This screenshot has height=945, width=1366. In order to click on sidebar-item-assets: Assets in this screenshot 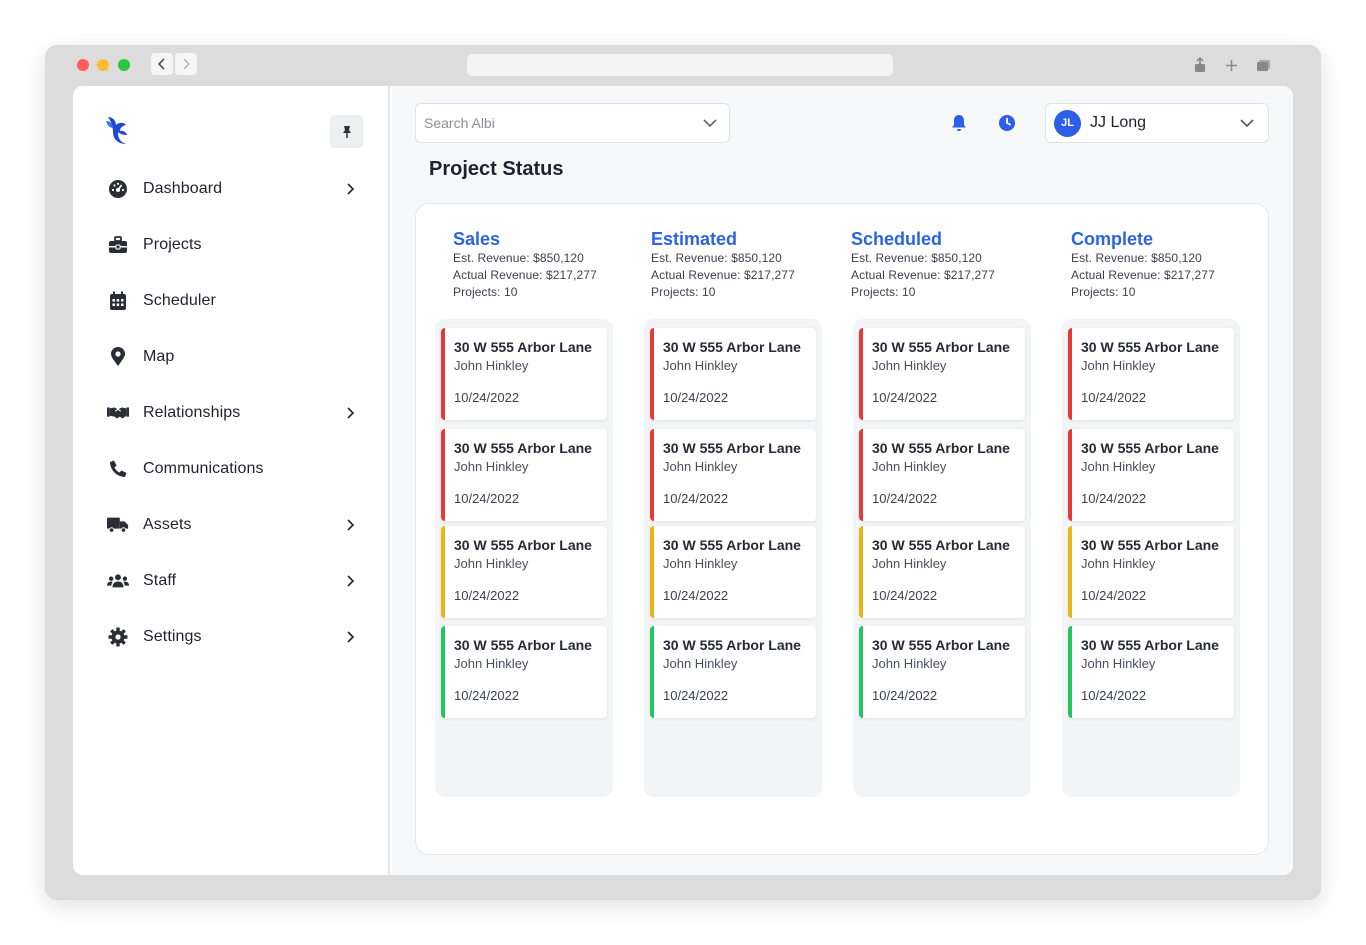, I will do `click(232, 525)`.